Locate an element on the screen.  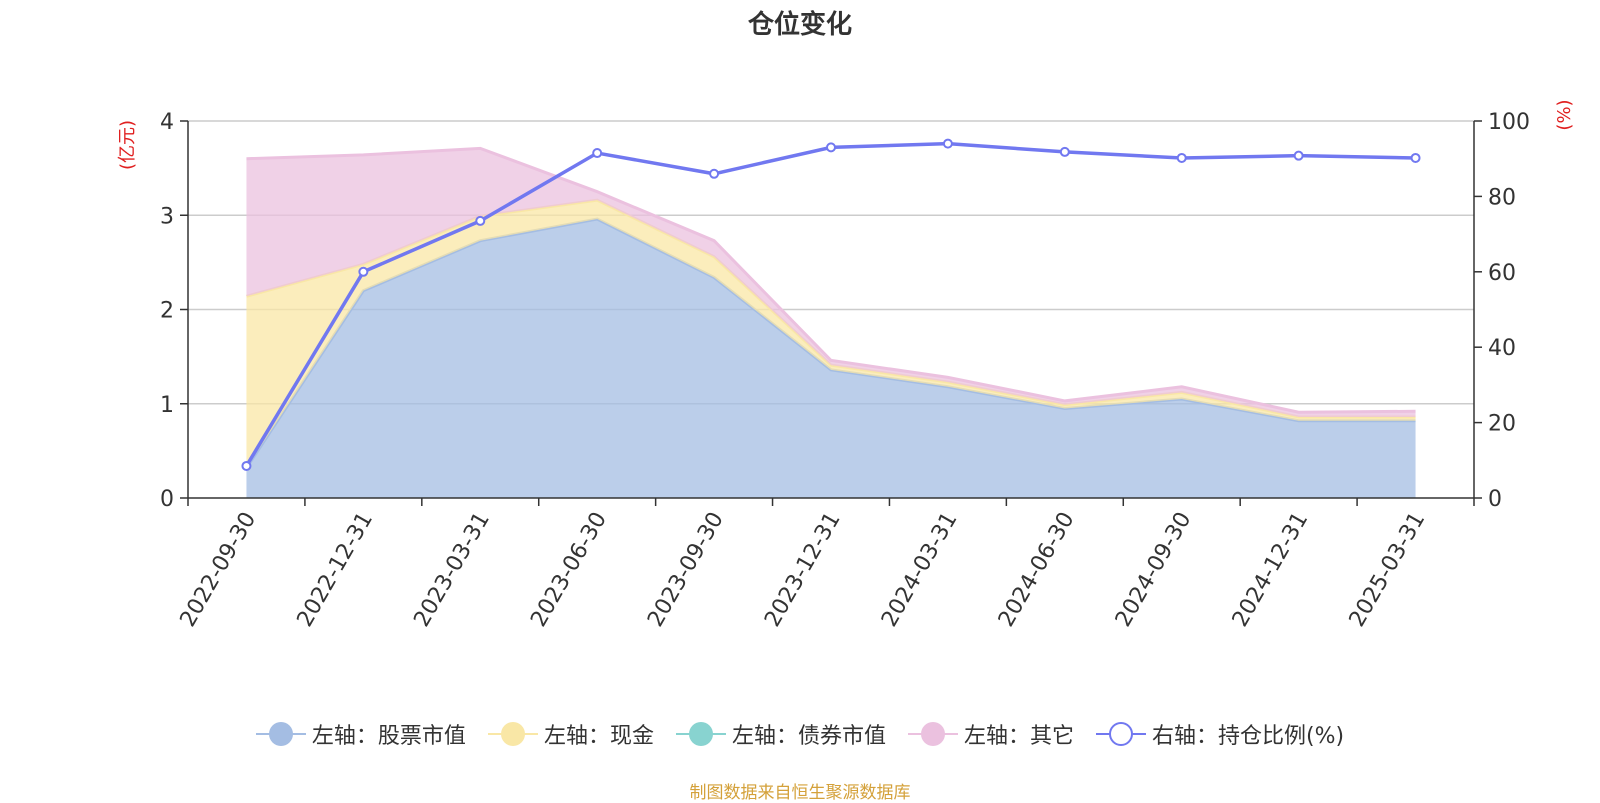
left-tick-label: 3 is located at coordinates (167, 216).